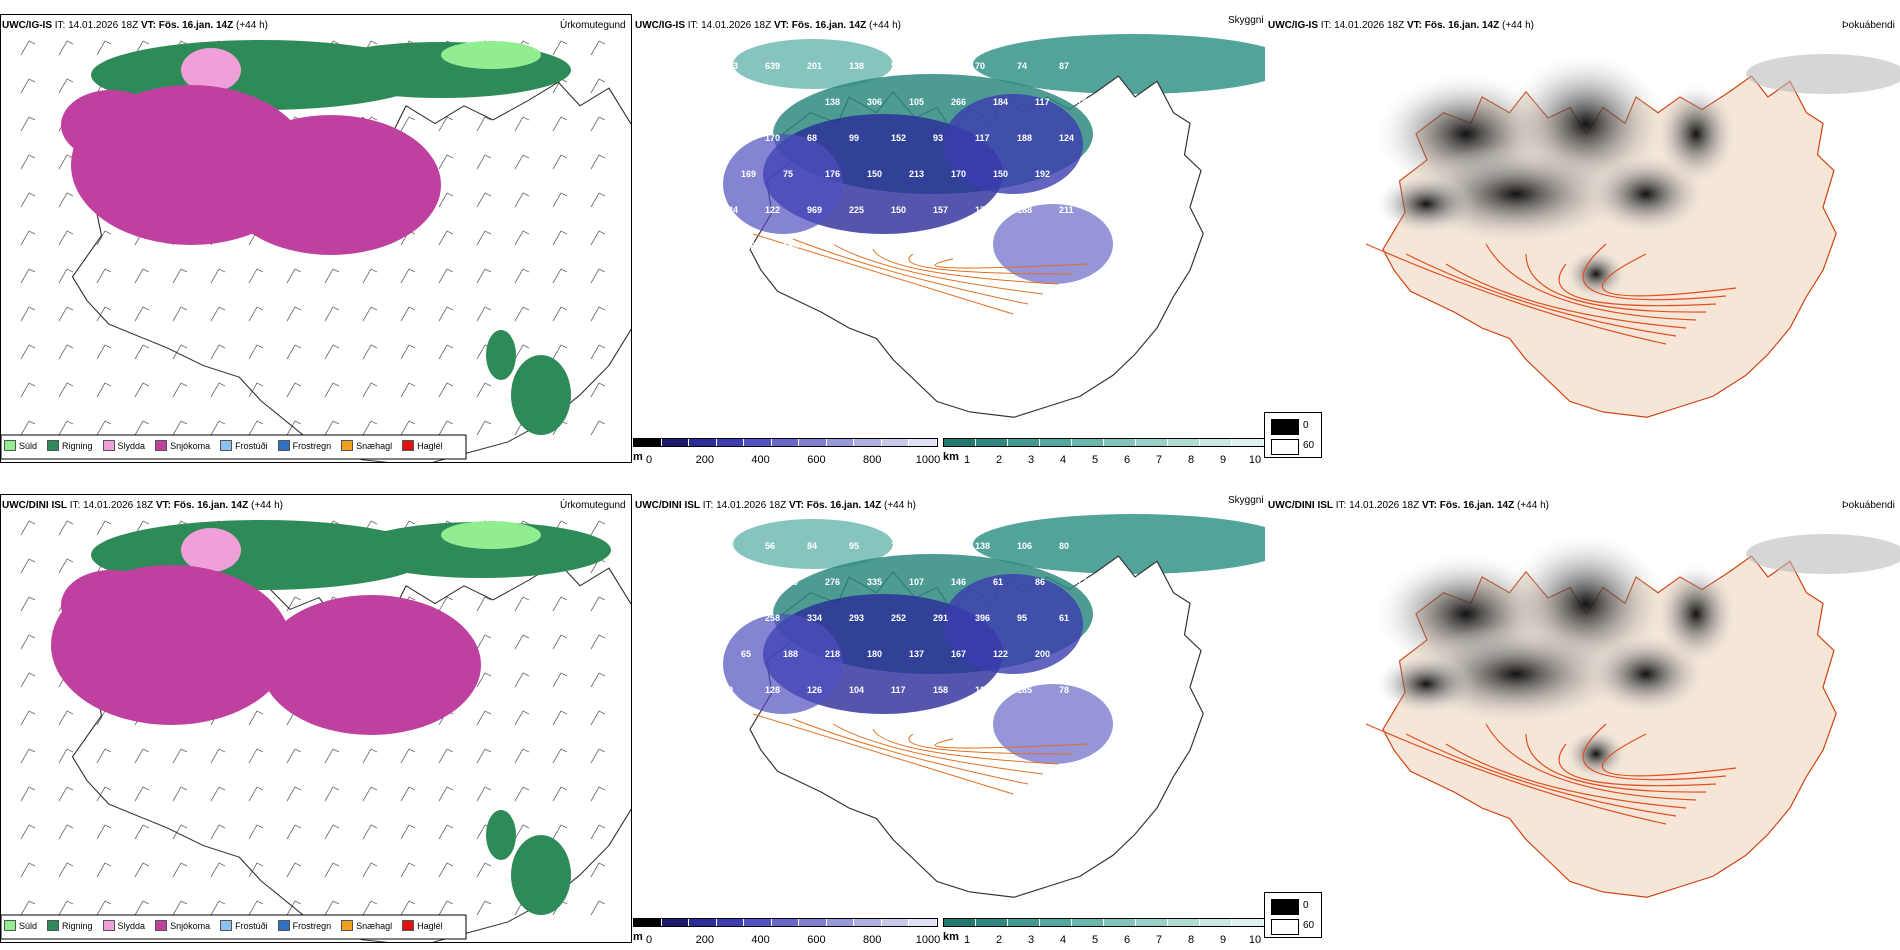 Image resolution: width=1900 pixels, height=950 pixels. What do you see at coordinates (430, 925) in the screenshot?
I see `legend-label: Haglél` at bounding box center [430, 925].